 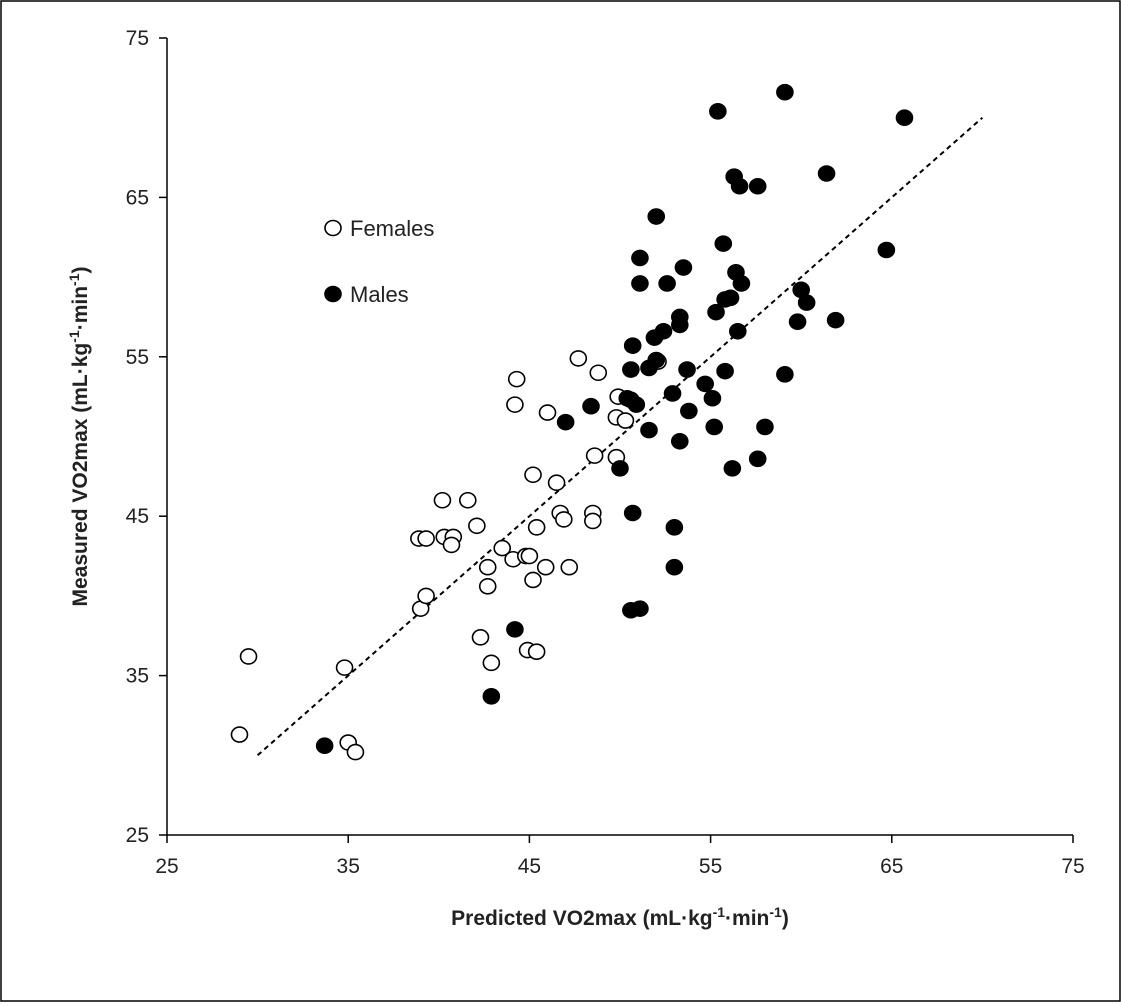 What do you see at coordinates (80, 475) in the screenshot?
I see `y-title-main: Measured VO2max (mL·kg` at bounding box center [80, 475].